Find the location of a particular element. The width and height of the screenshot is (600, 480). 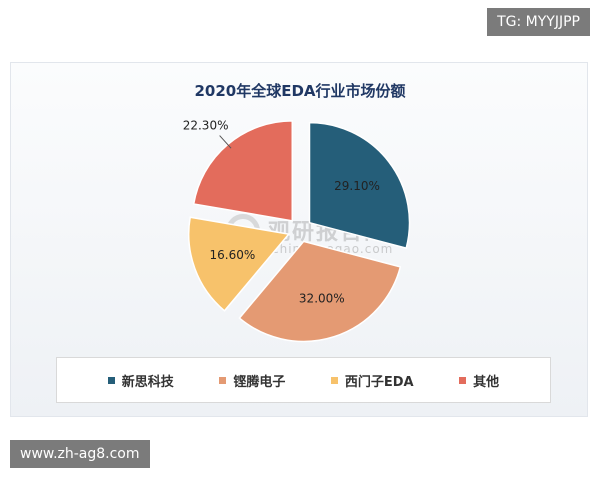

chart-title: 2020年全球EDA行业市场份额 is located at coordinates (300, 91).